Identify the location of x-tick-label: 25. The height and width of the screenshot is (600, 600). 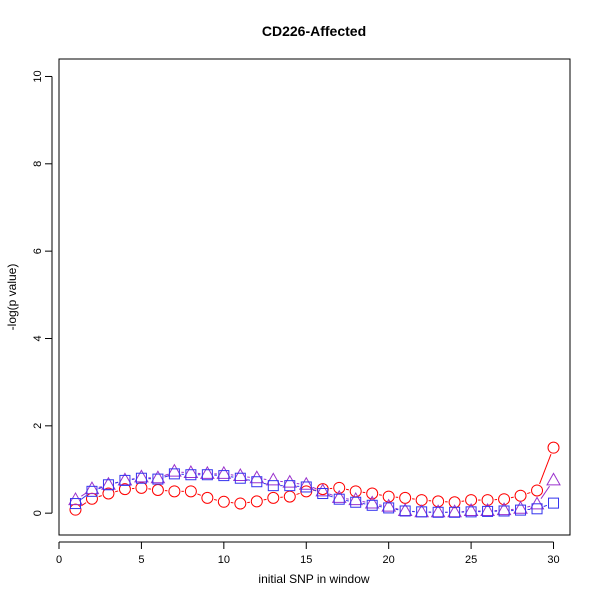
(471, 560).